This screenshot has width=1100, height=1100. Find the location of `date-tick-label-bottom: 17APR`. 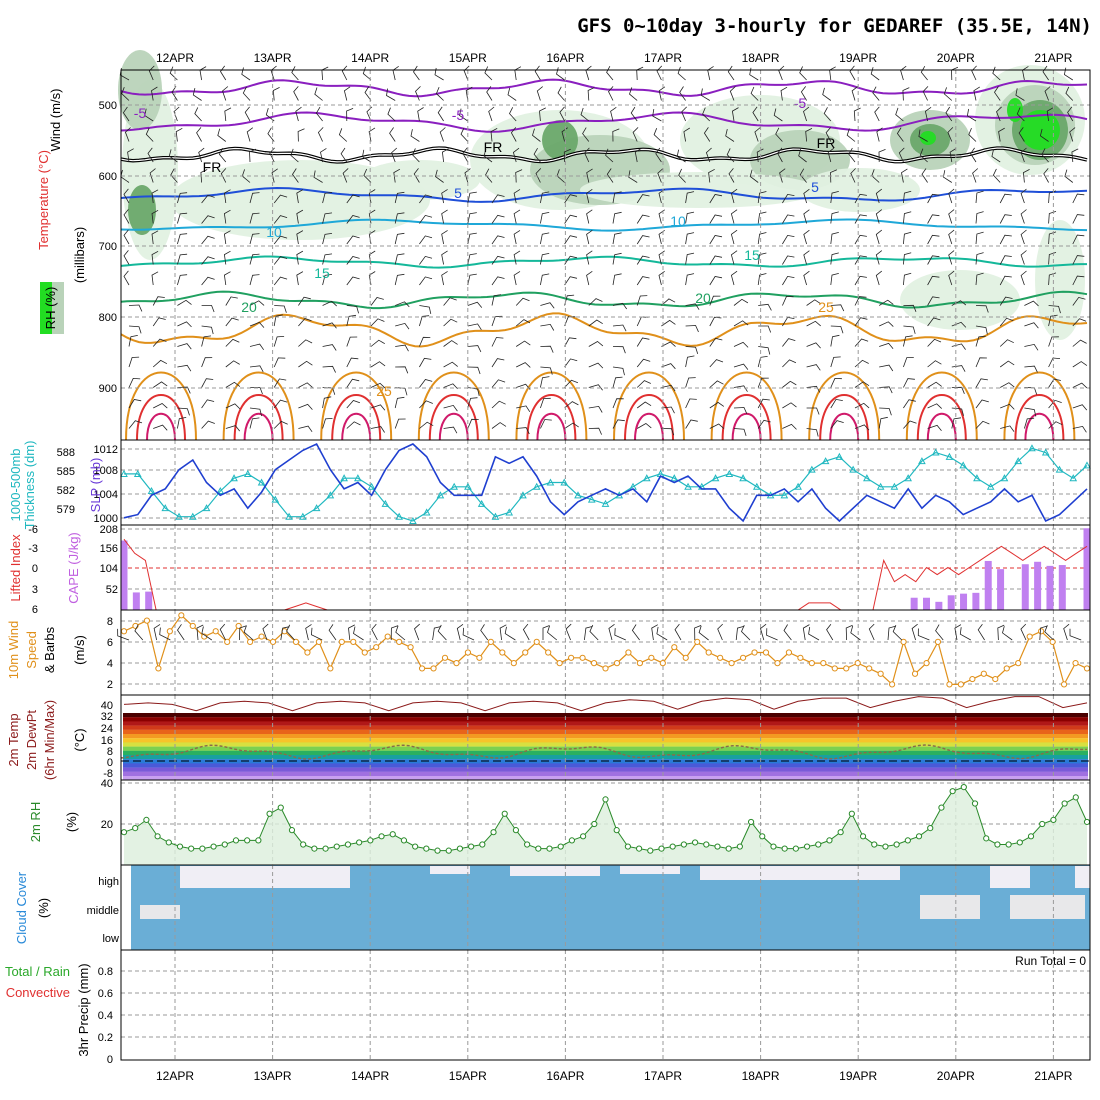

date-tick-label-bottom: 17APR is located at coordinates (663, 1076).